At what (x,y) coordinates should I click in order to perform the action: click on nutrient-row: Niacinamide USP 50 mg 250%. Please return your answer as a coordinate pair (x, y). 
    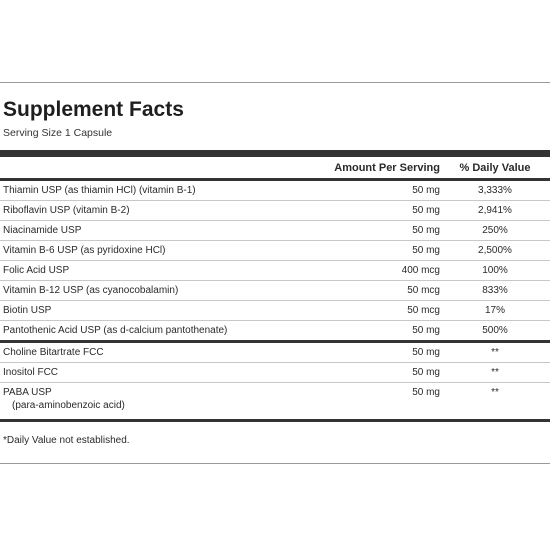
    Looking at the image, I should click on (275, 231).